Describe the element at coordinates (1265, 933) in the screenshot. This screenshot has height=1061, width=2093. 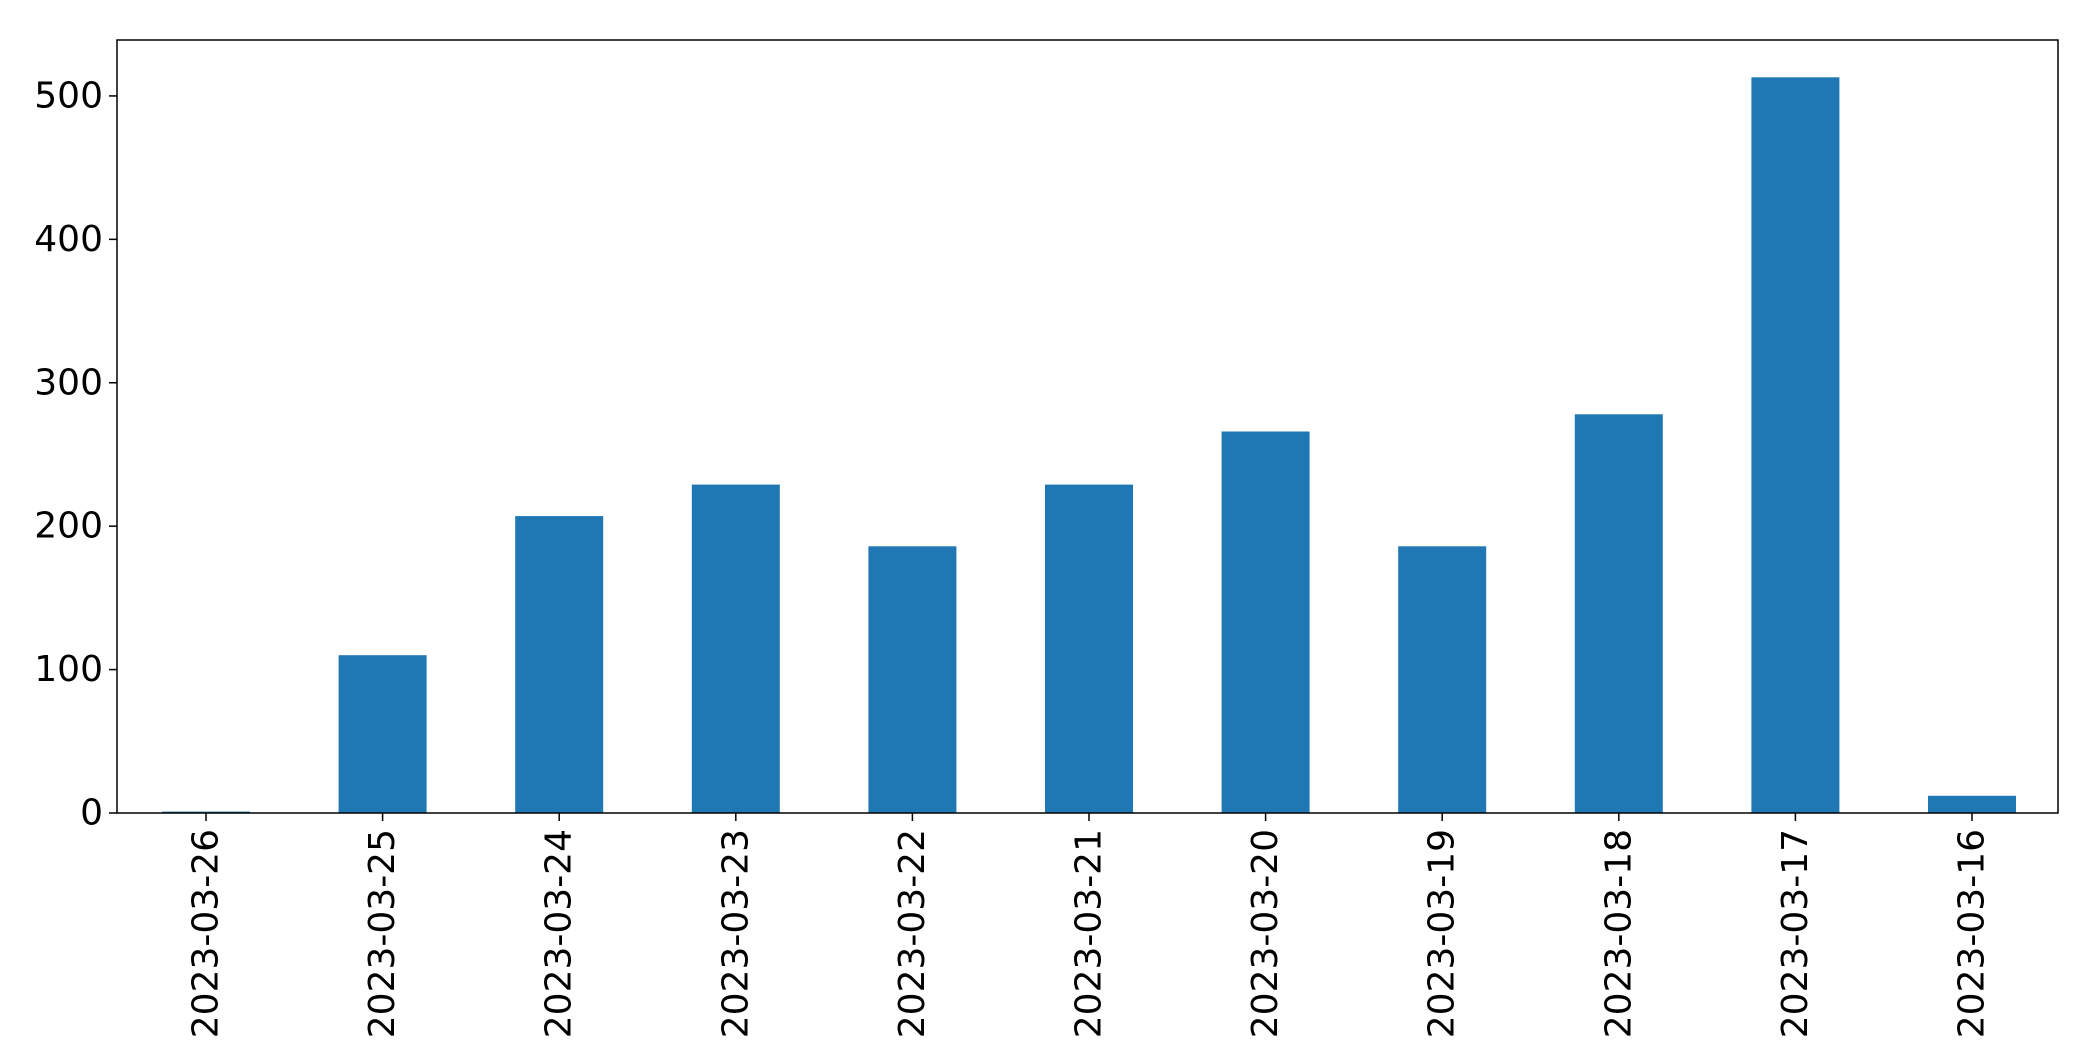
I see `x-tick-label: 2023-03-20` at that location.